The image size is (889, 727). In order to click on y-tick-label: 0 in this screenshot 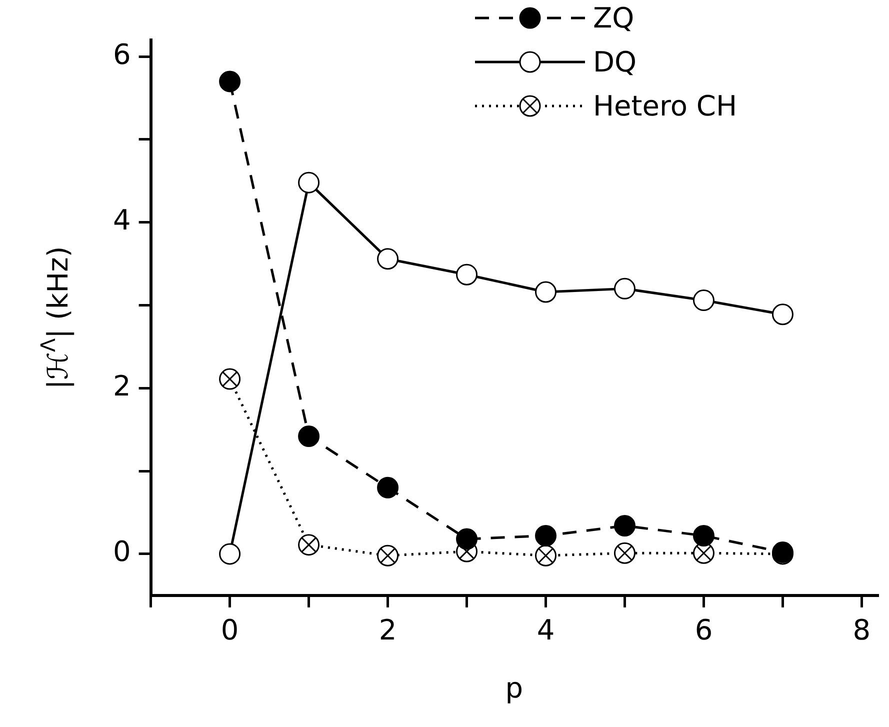, I will do `click(121, 551)`.